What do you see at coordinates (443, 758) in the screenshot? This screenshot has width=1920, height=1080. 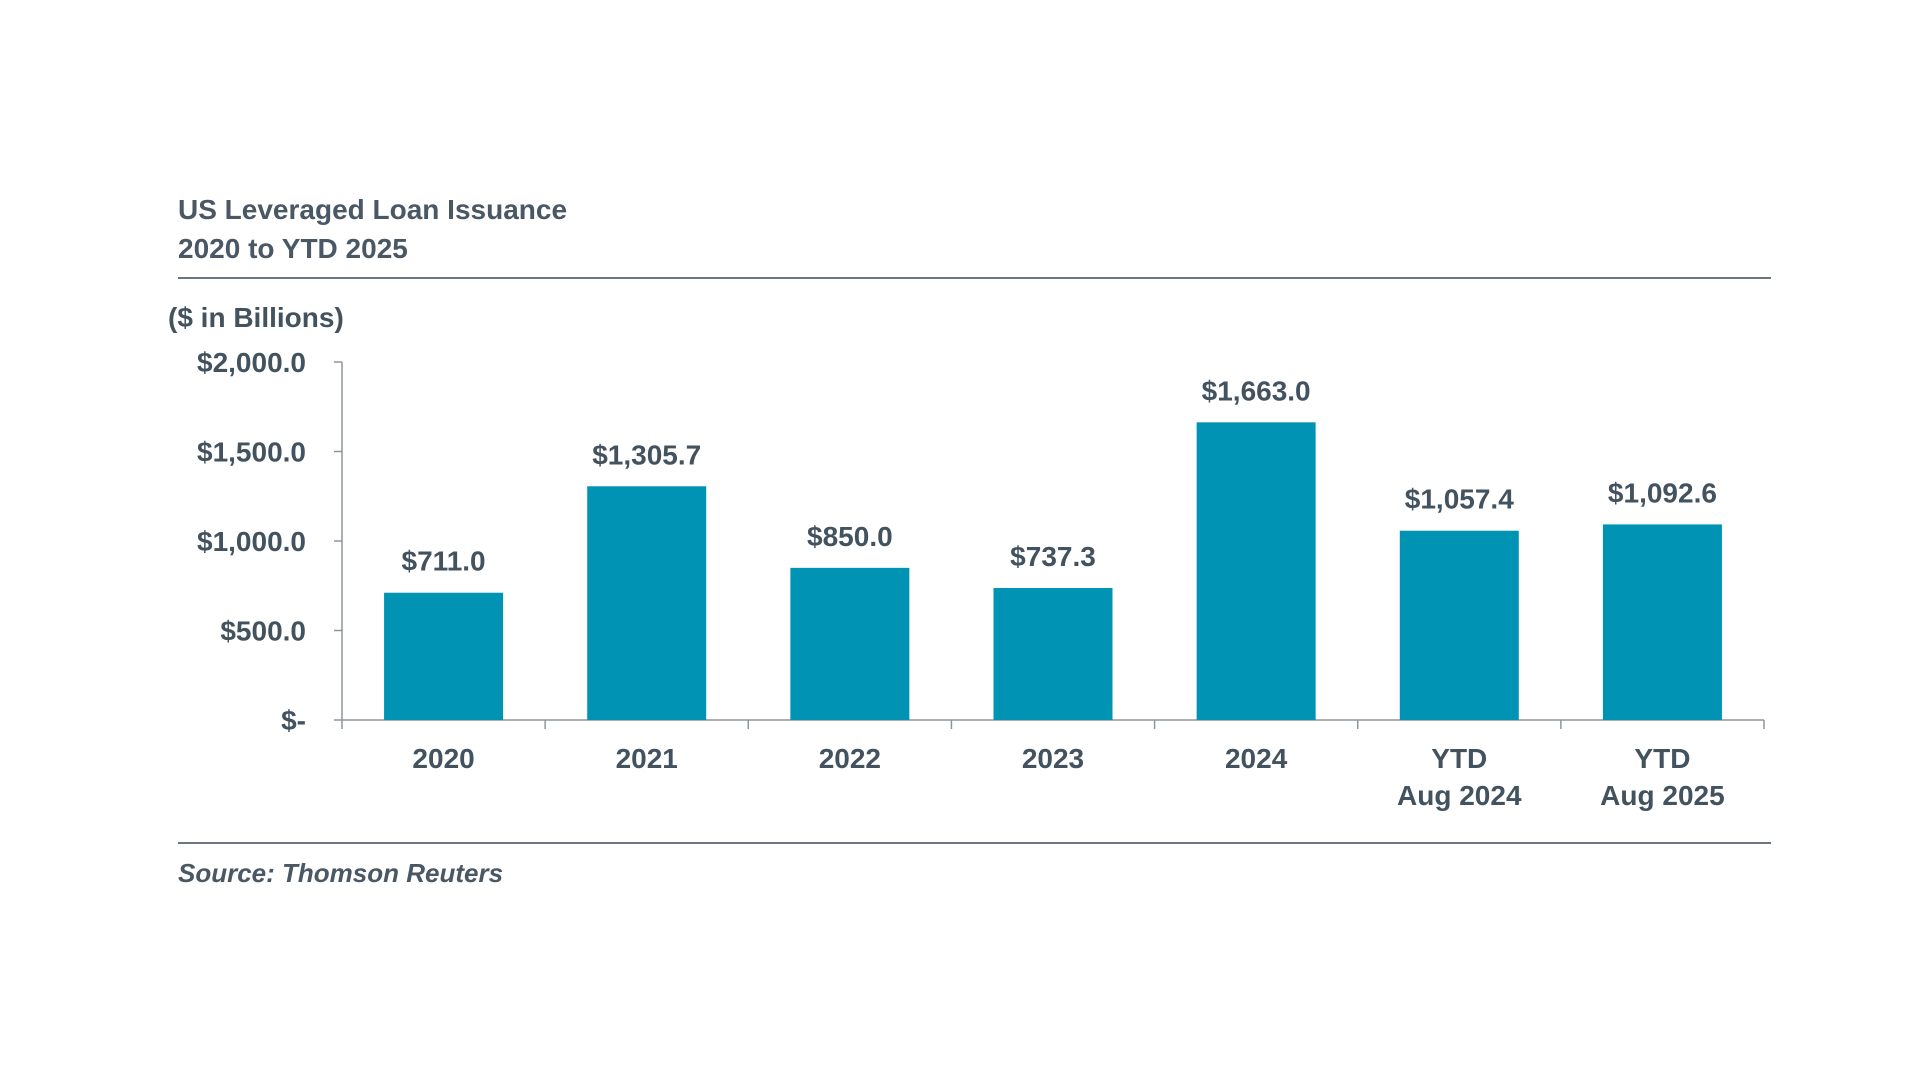 I see `x-tick-label: 2020` at bounding box center [443, 758].